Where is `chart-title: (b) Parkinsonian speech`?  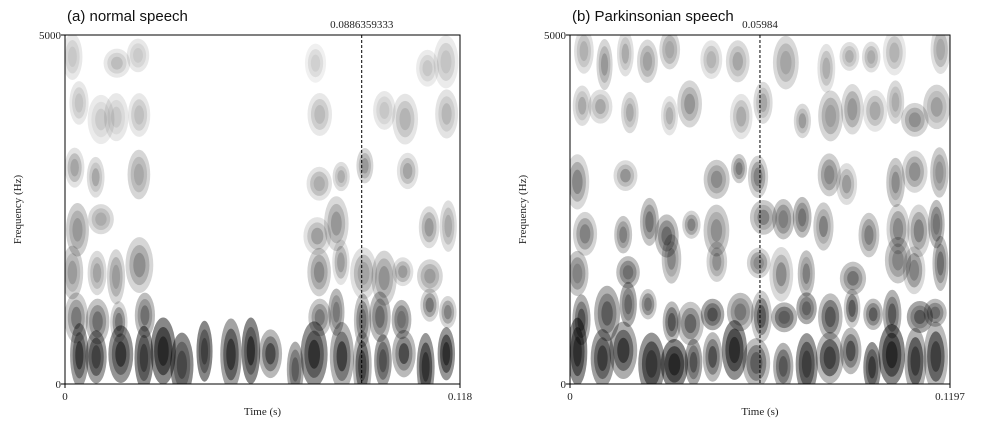 chart-title: (b) Parkinsonian speech is located at coordinates (653, 16).